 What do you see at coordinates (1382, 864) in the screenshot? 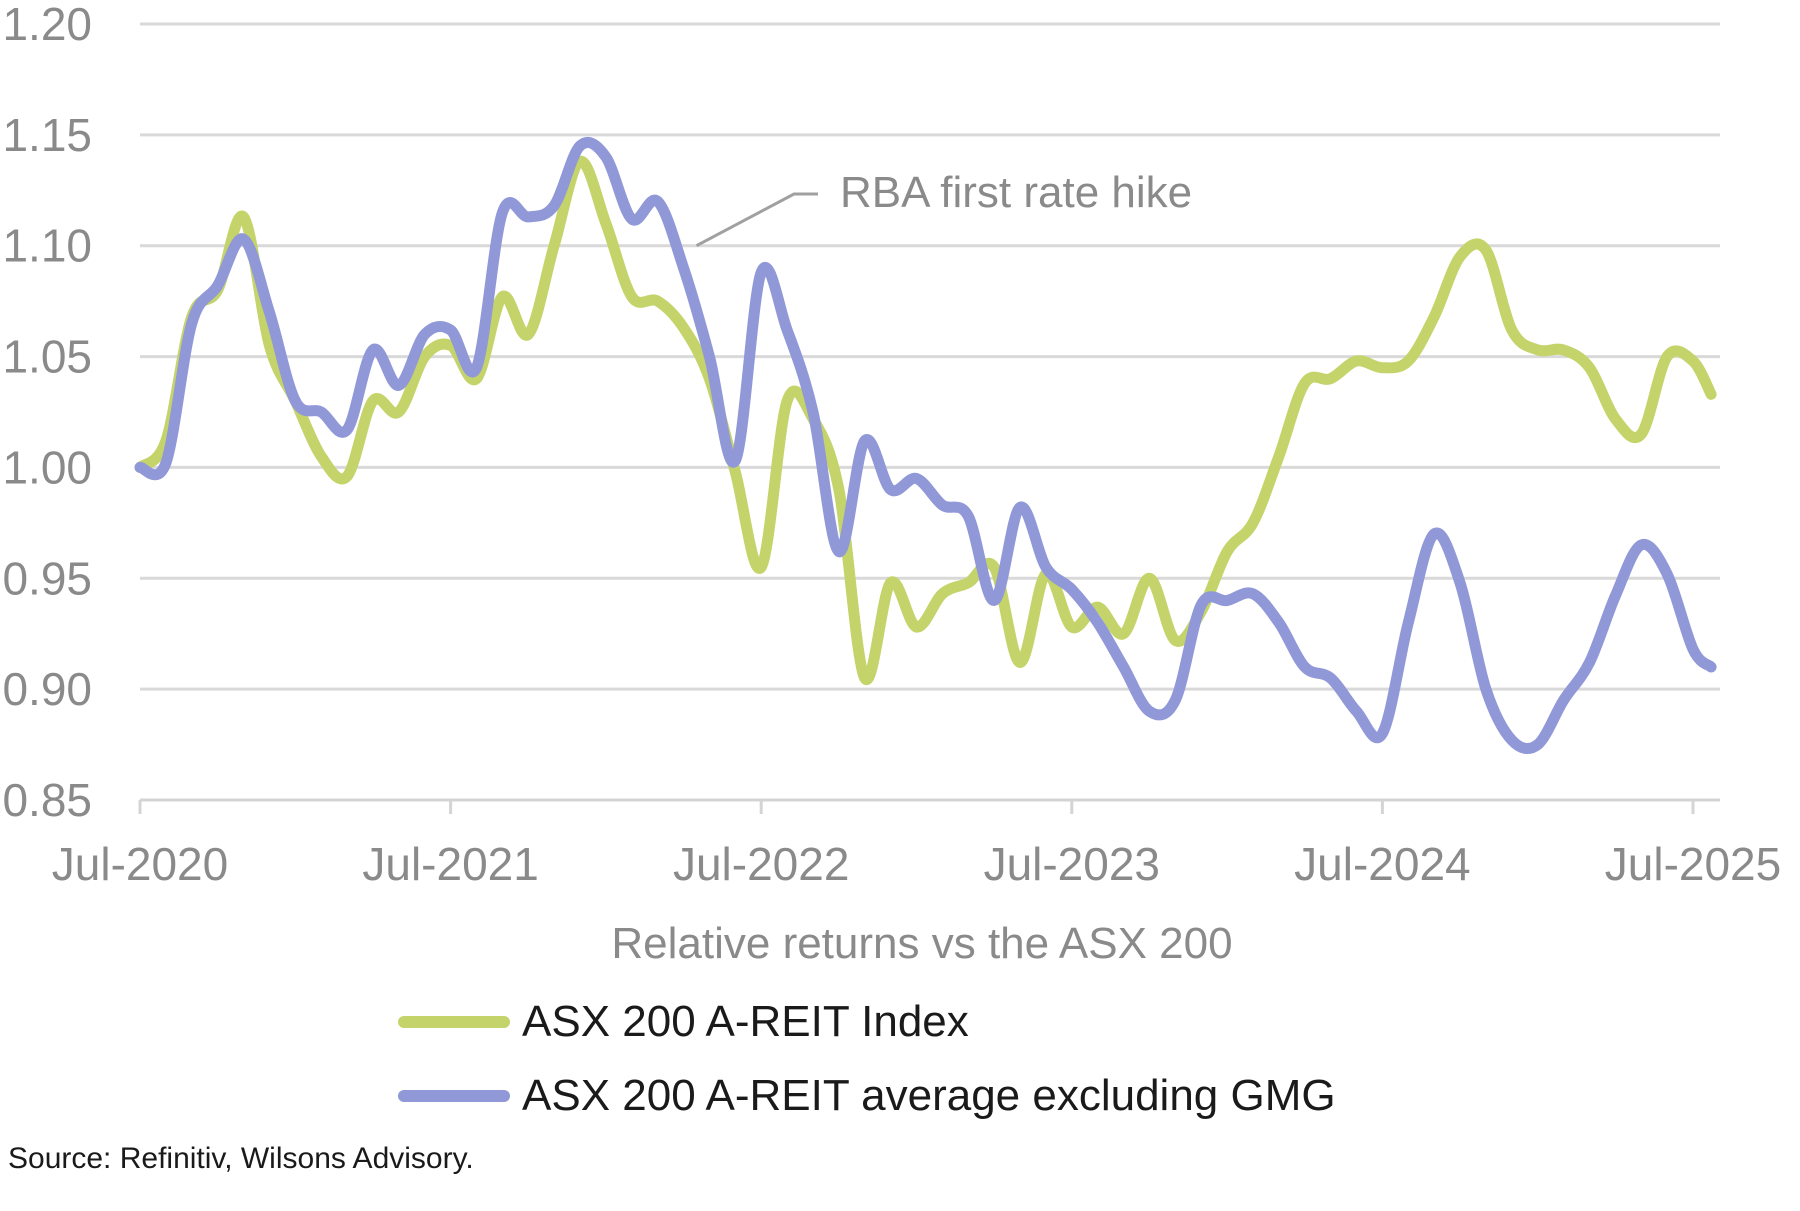
I see `x-tick-label: Jul-2024` at bounding box center [1382, 864].